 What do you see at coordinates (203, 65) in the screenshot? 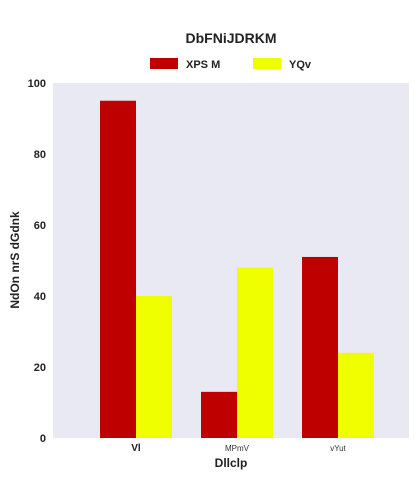
I see `legend-label-xps-m: XPS M` at bounding box center [203, 65].